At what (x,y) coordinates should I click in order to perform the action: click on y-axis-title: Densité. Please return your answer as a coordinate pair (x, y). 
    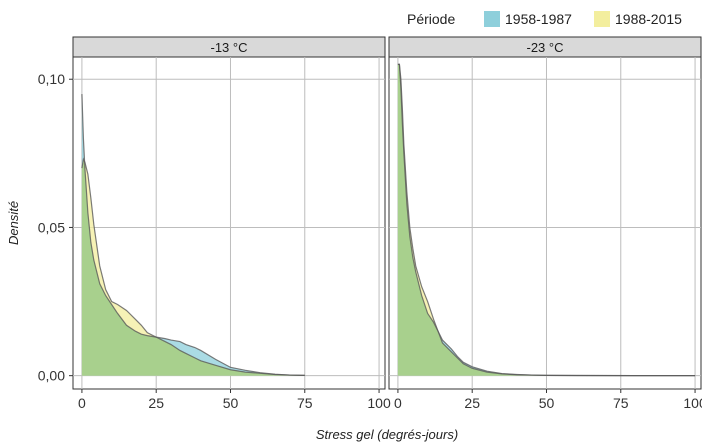
    Looking at the image, I should click on (13, 223).